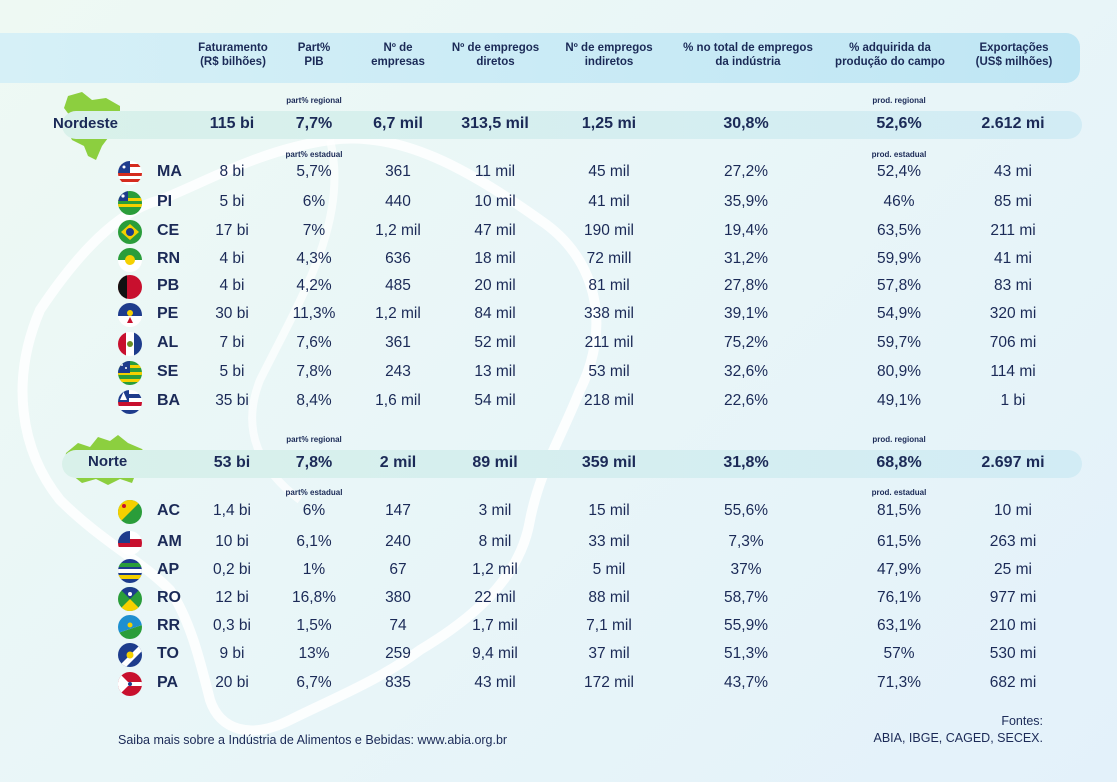 The height and width of the screenshot is (782, 1117). I want to click on cell-faturamento: 1,4 bi, so click(232, 510).